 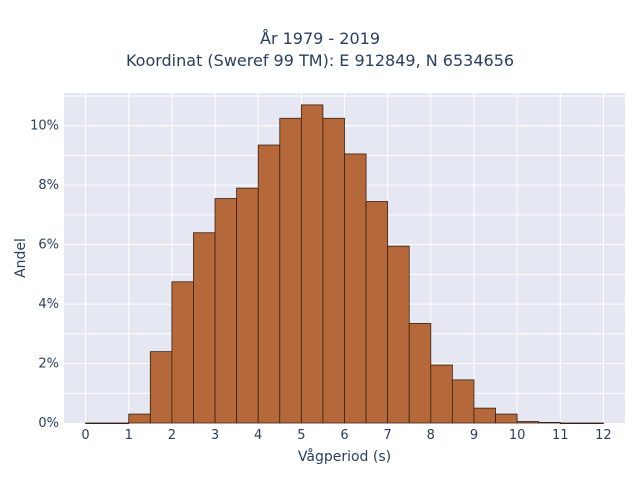 What do you see at coordinates (301, 435) in the screenshot?
I see `x-tick-label: 5` at bounding box center [301, 435].